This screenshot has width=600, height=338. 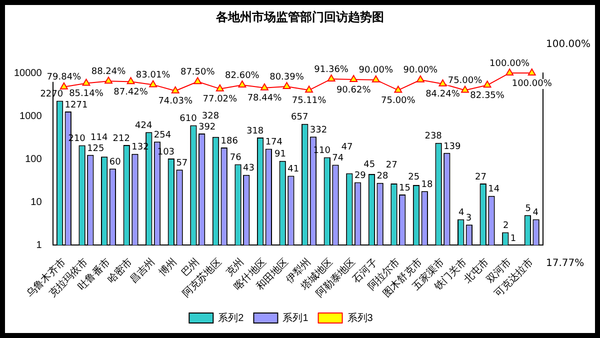 What do you see at coordinates (182, 163) in the screenshot?
I see `data-label: 57` at bounding box center [182, 163].